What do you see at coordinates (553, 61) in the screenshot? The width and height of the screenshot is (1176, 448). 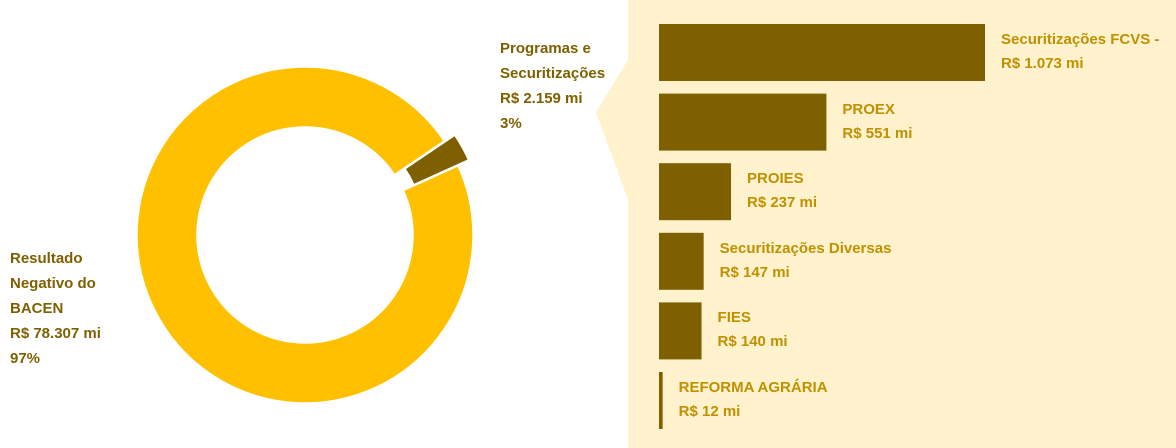 I see `slice-name: Programas e Securitizações` at bounding box center [553, 61].